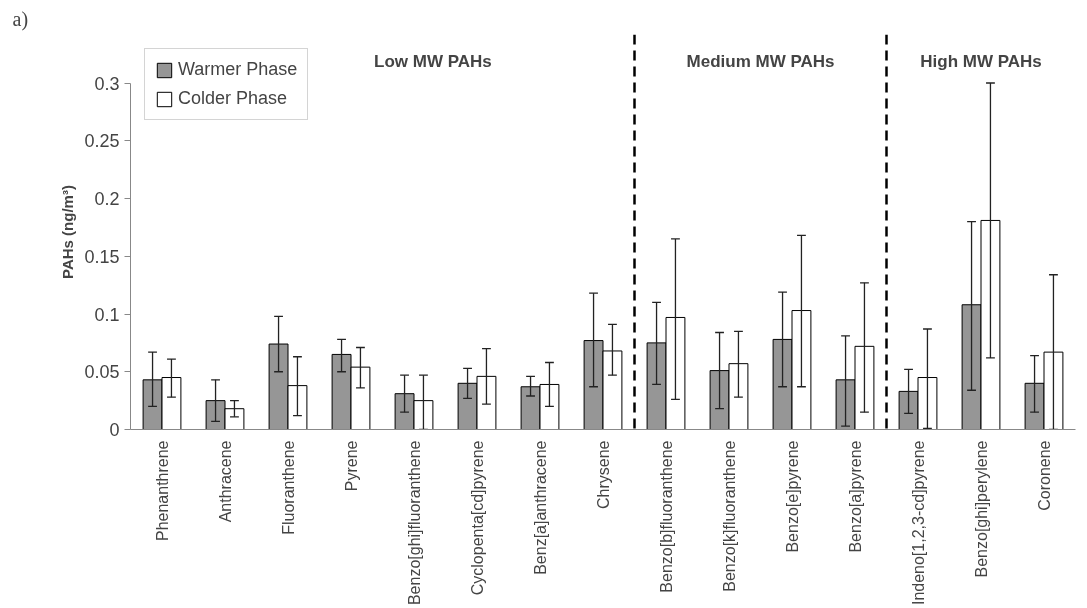 Image resolution: width=1087 pixels, height=608 pixels. Describe the element at coordinates (288, 487) in the screenshot. I see `x-tick-label: Fluoranthene` at that location.